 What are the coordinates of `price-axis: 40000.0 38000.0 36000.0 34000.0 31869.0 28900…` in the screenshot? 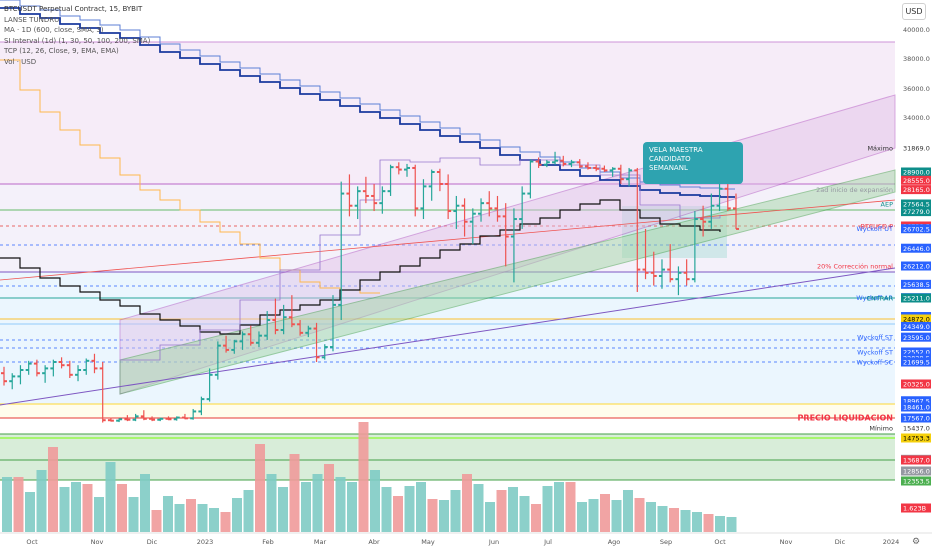 It's located at (914, 275).